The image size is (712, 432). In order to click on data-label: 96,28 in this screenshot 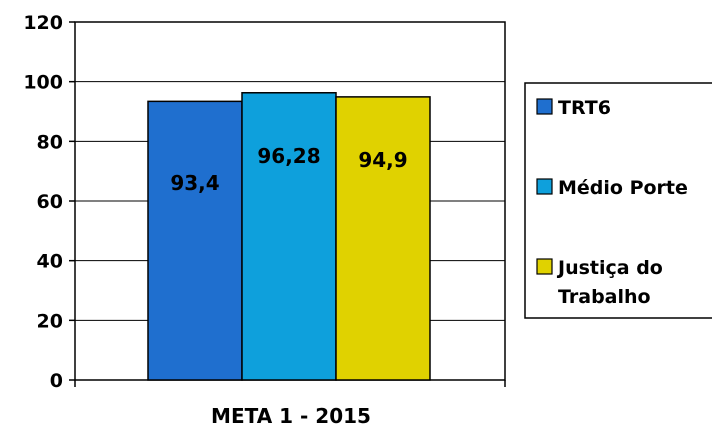, I will do `click(288, 156)`.